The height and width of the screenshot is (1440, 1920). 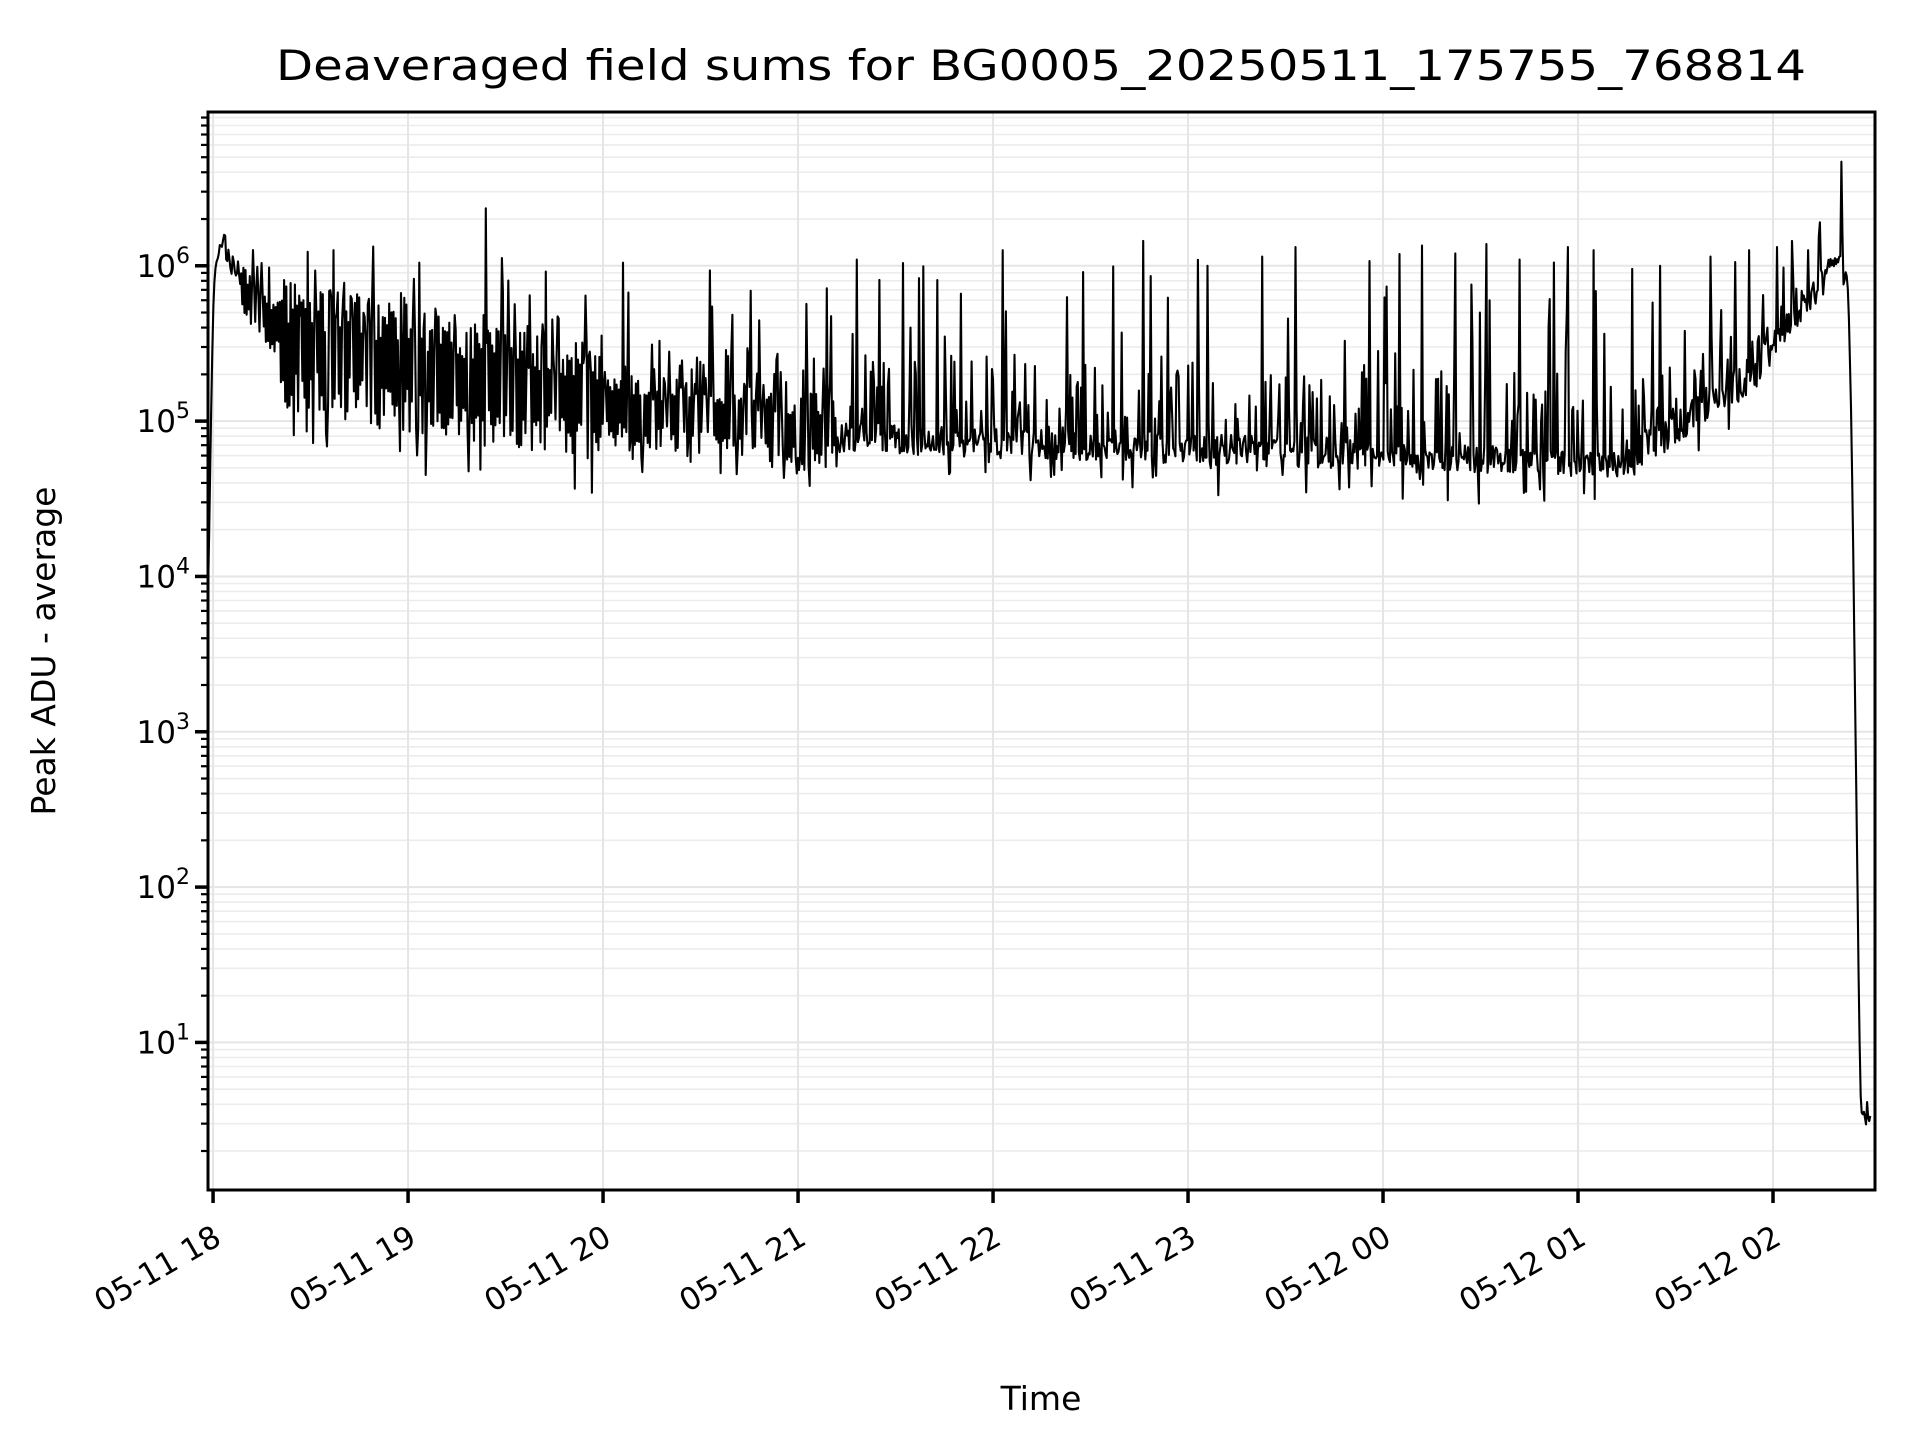 What do you see at coordinates (163, 574) in the screenshot?
I see `y-tick-label: 10⁴` at bounding box center [163, 574].